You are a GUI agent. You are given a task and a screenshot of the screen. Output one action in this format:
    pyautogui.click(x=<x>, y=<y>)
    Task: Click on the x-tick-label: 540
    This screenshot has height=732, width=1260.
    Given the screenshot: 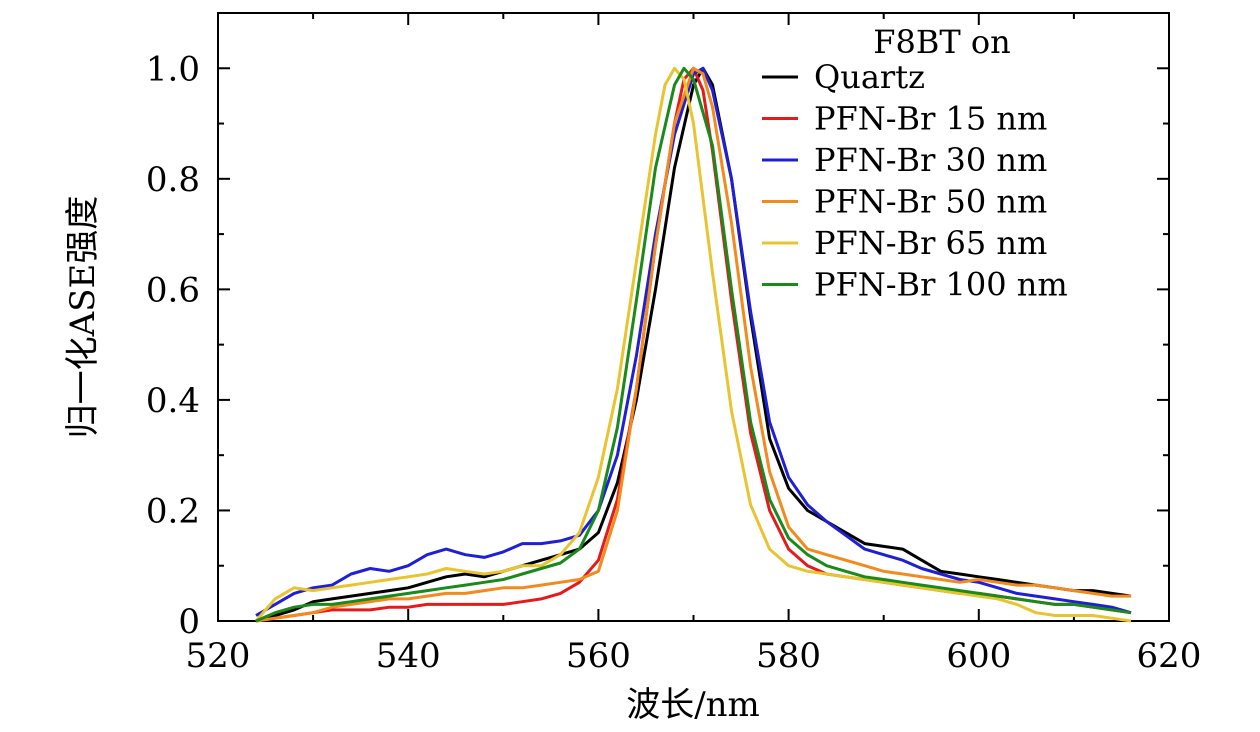 What is the action you would take?
    pyautogui.click(x=408, y=656)
    